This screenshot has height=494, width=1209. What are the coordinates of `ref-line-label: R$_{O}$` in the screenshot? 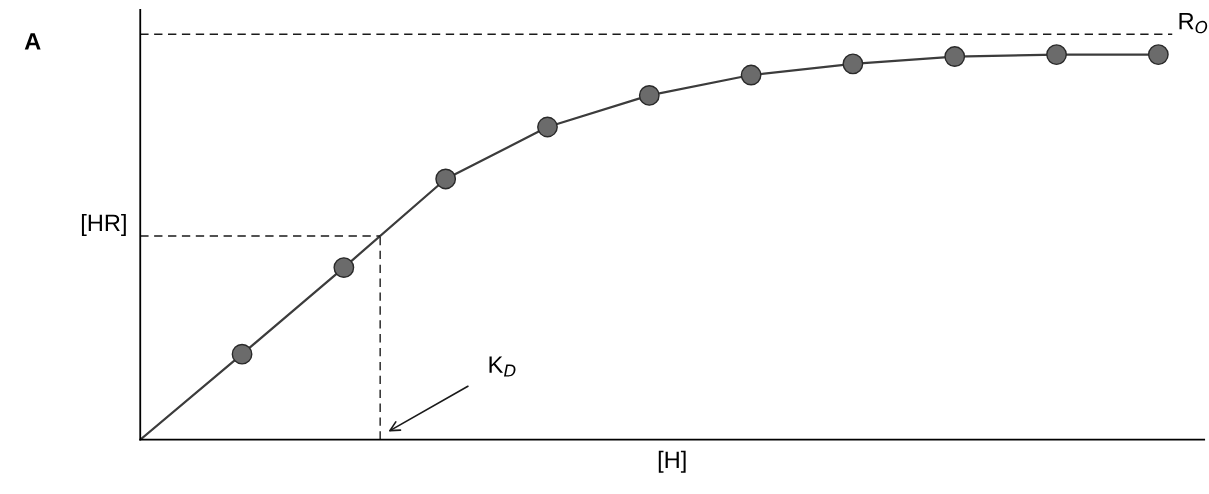 It's located at (1193, 23).